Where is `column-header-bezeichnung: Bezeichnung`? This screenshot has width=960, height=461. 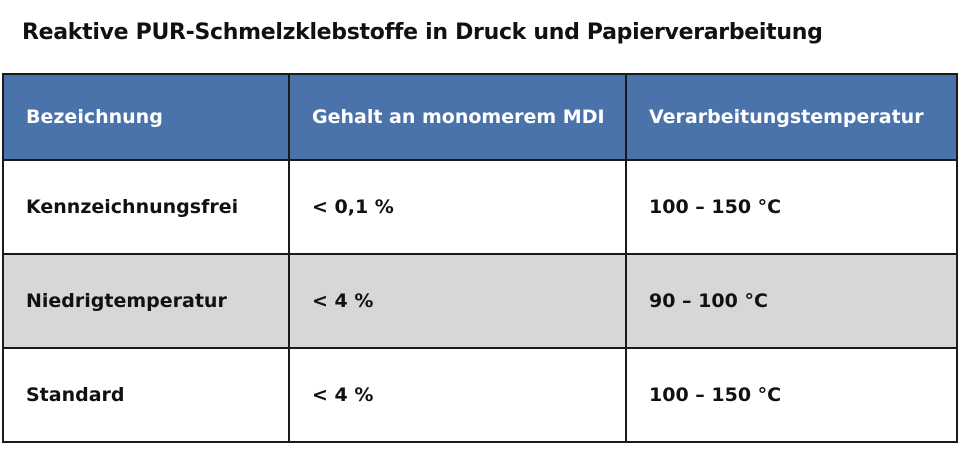
column-header-bezeichnung: Bezeichnung is located at coordinates (146, 117).